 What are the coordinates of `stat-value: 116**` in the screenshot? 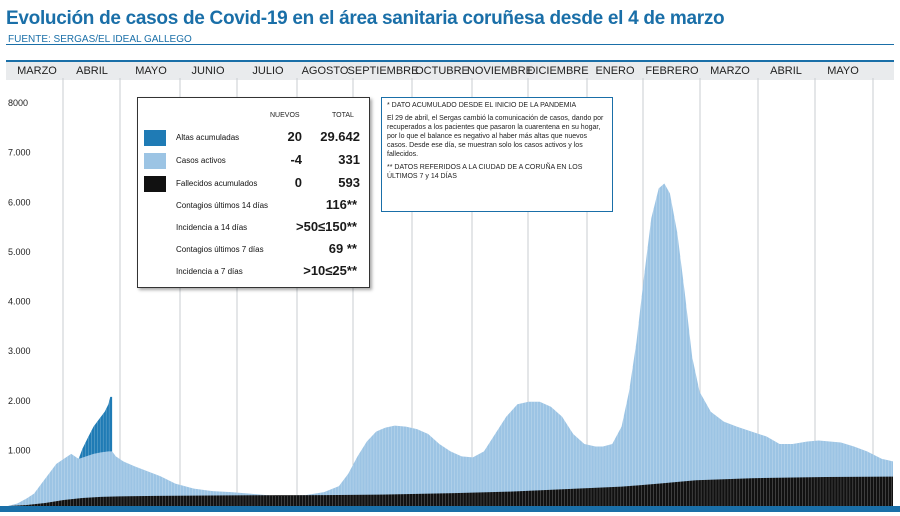 It's located at (341, 204).